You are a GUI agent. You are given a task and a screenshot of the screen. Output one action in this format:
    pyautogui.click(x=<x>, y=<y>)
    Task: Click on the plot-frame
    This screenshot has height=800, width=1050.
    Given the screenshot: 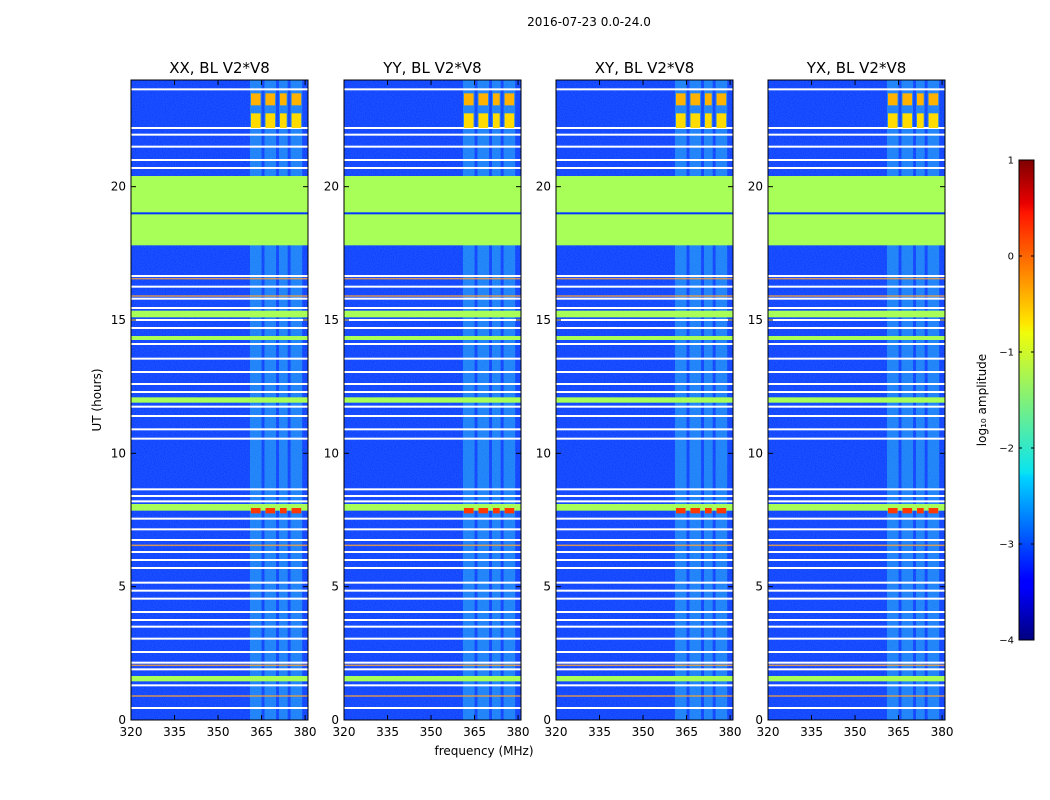 What is the action you would take?
    pyautogui.click(x=219, y=400)
    